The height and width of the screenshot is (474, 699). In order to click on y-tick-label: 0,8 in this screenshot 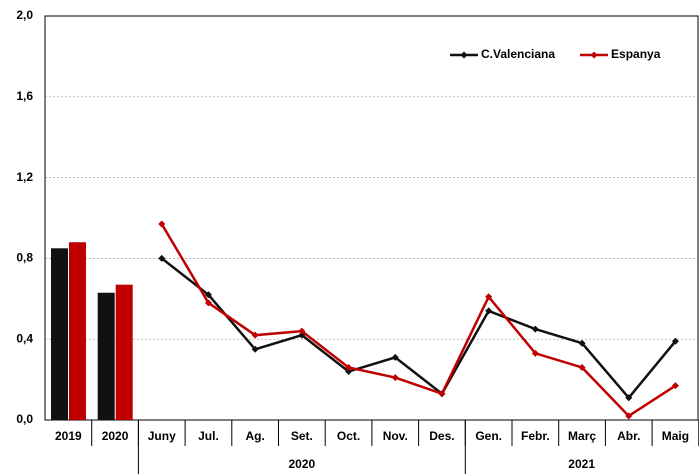, I will do `click(24, 258)`.